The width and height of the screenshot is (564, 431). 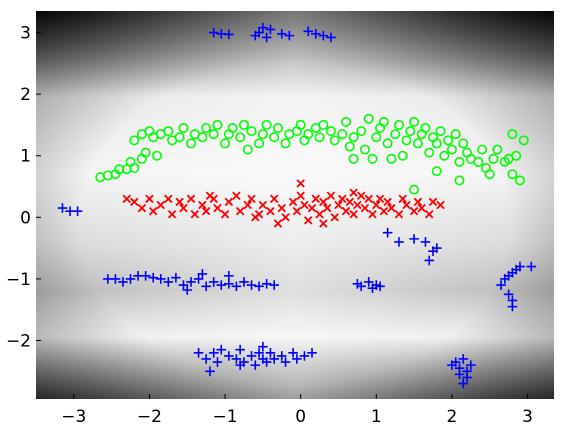 I want to click on x-tick-label: 2, so click(x=451, y=417).